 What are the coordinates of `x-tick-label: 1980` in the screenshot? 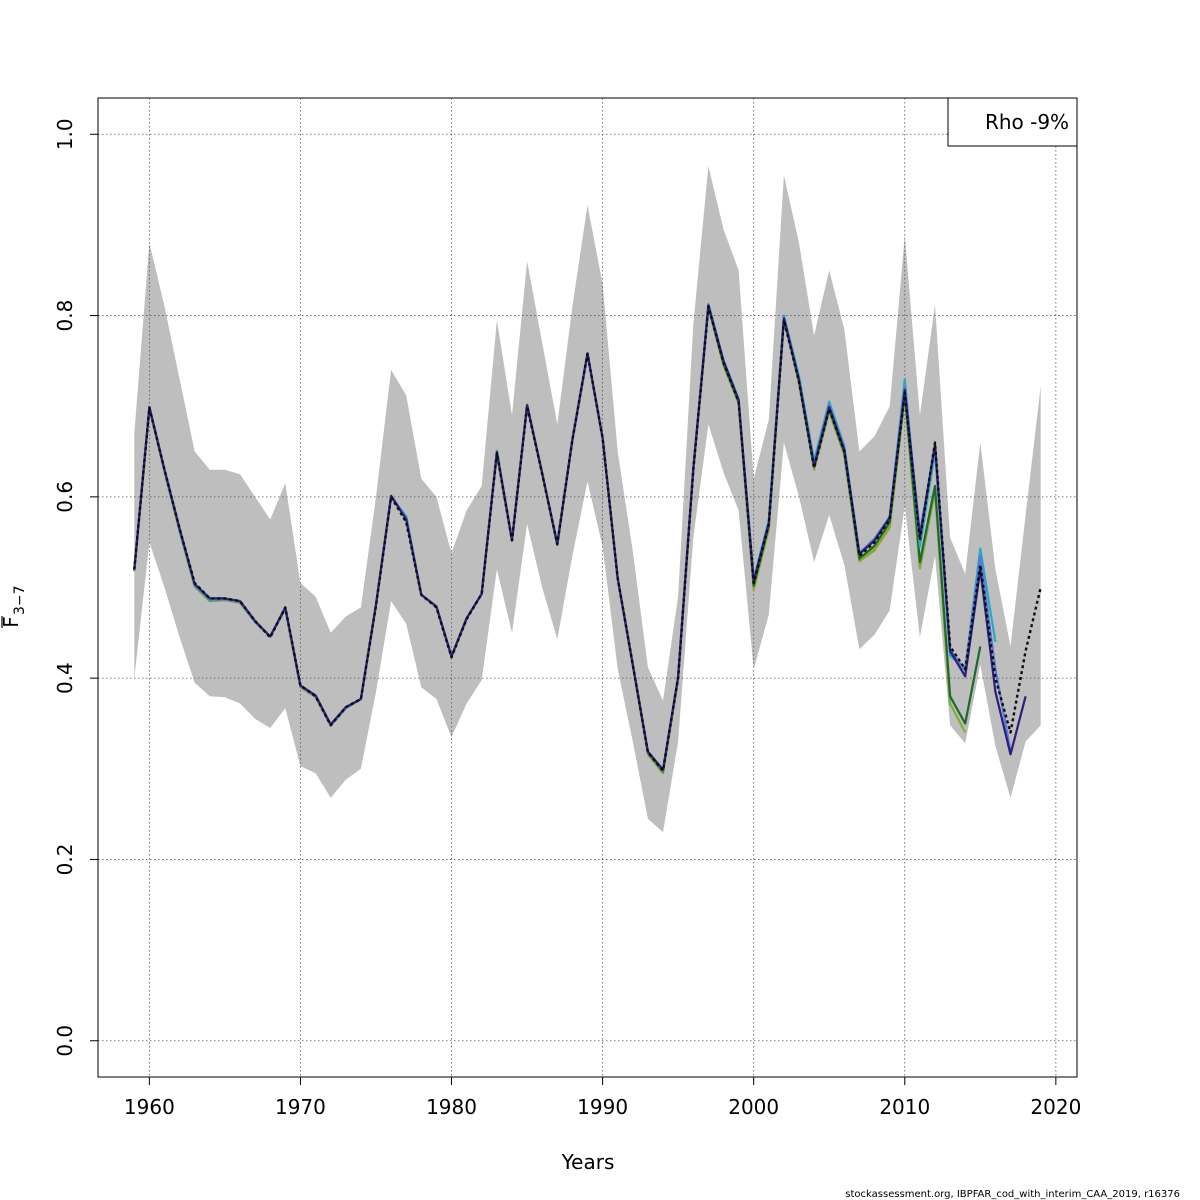 It's located at (451, 1107).